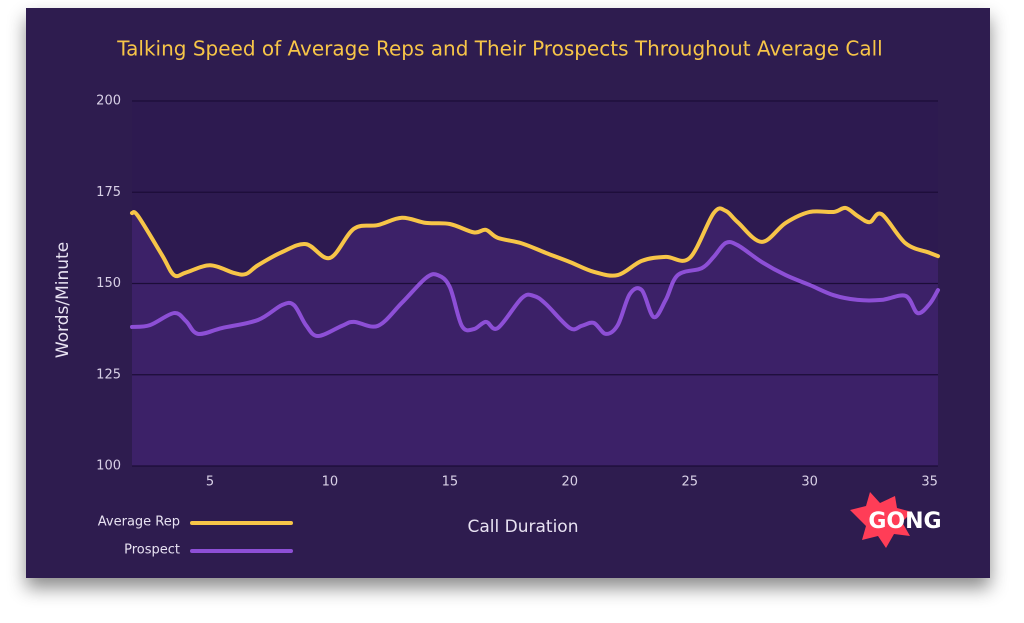 The width and height of the screenshot is (1024, 623). What do you see at coordinates (210, 482) in the screenshot?
I see `x-tick-label: 5` at bounding box center [210, 482].